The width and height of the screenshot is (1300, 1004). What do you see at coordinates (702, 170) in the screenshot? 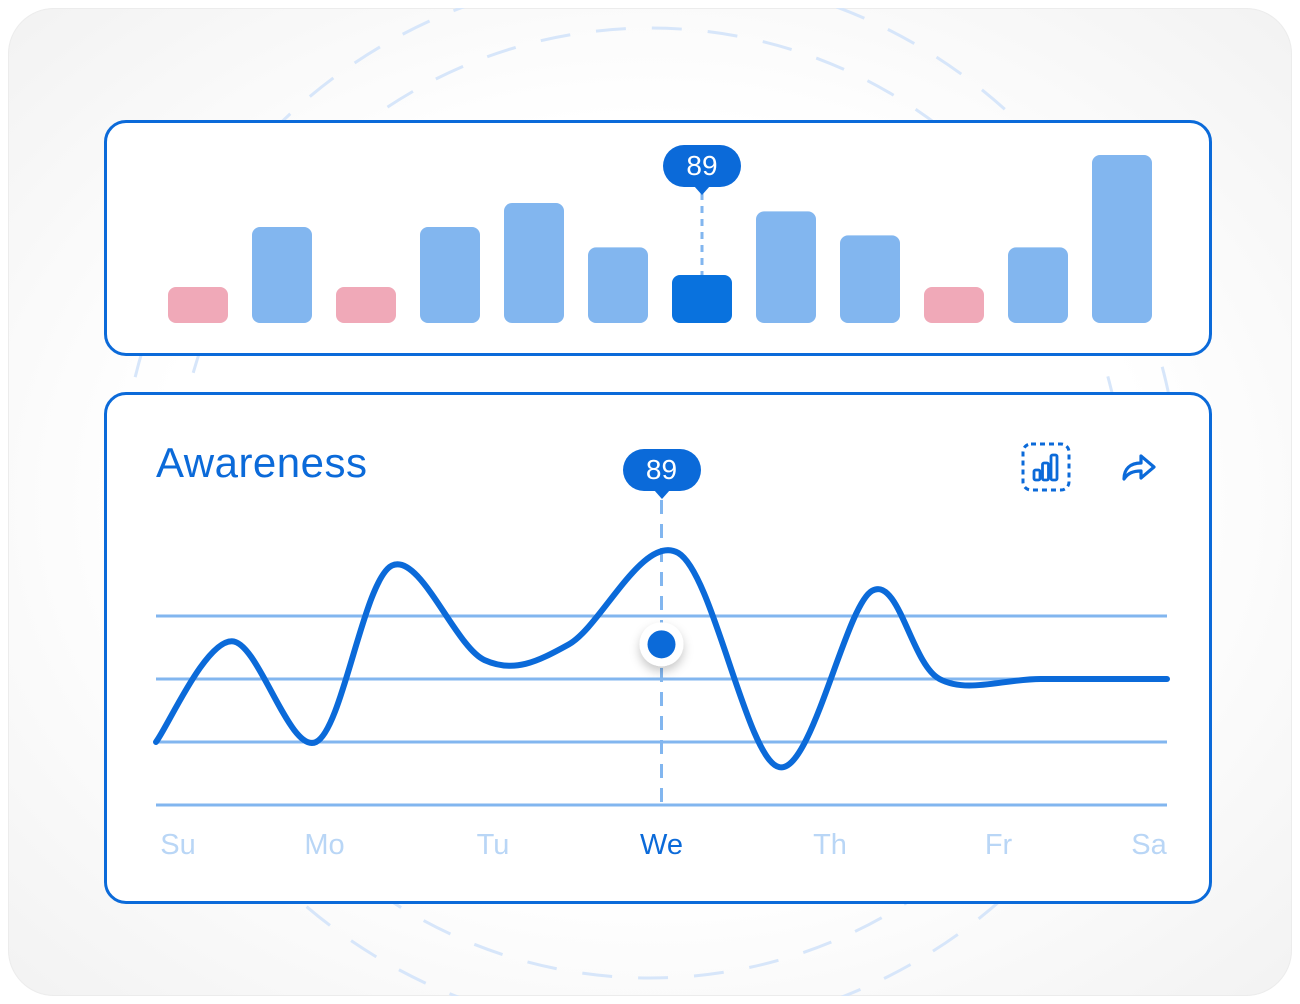
I see `bar-tooltip: 89` at bounding box center [702, 170].